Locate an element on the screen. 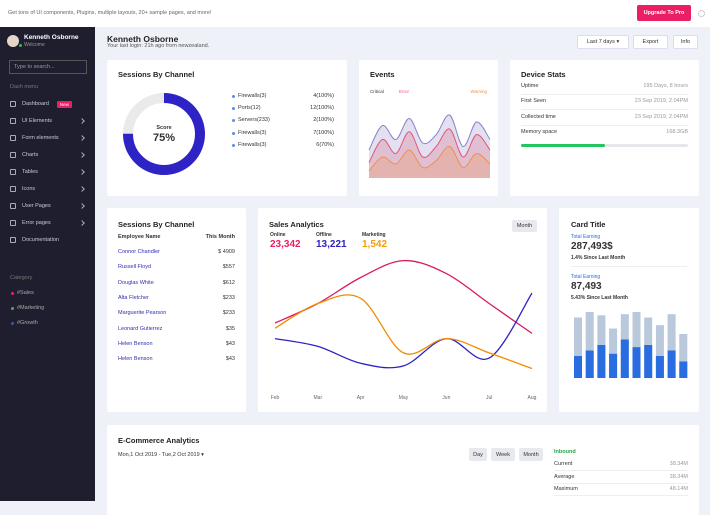  employee-name: Alta Fletcher is located at coordinates (133, 297).